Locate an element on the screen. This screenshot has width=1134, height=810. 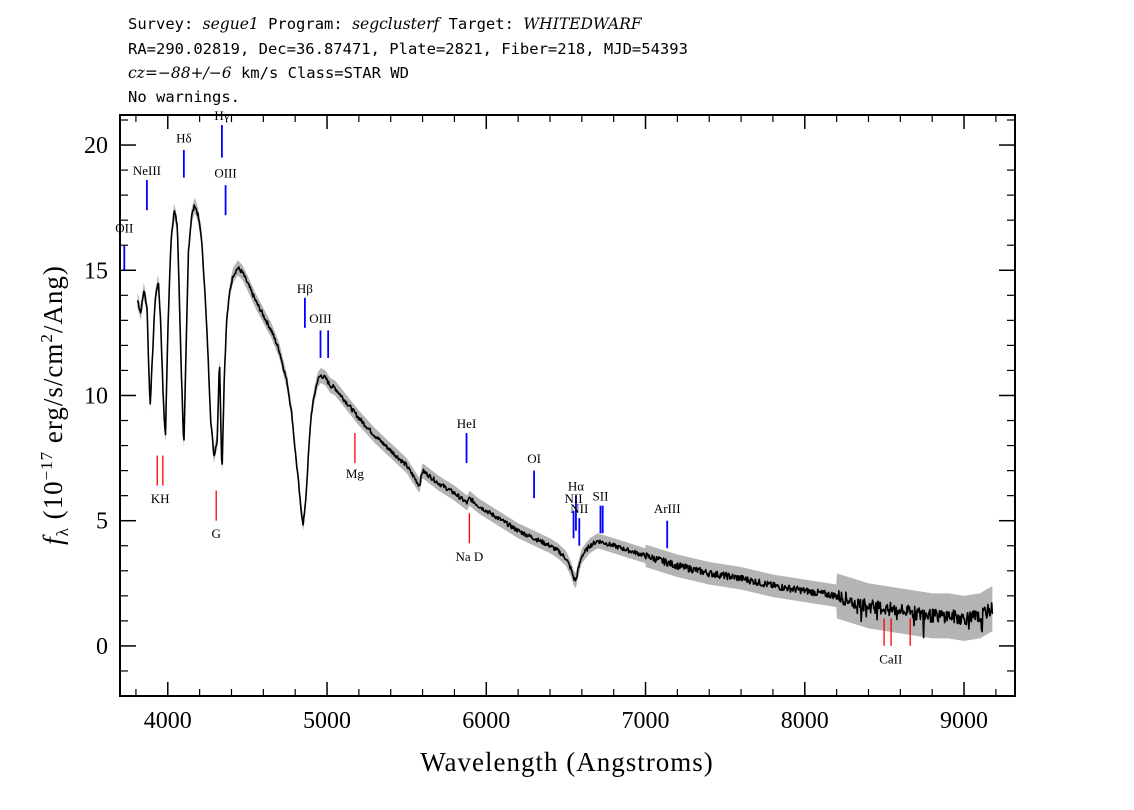
header-line-4: No warnings. is located at coordinates (184, 97).